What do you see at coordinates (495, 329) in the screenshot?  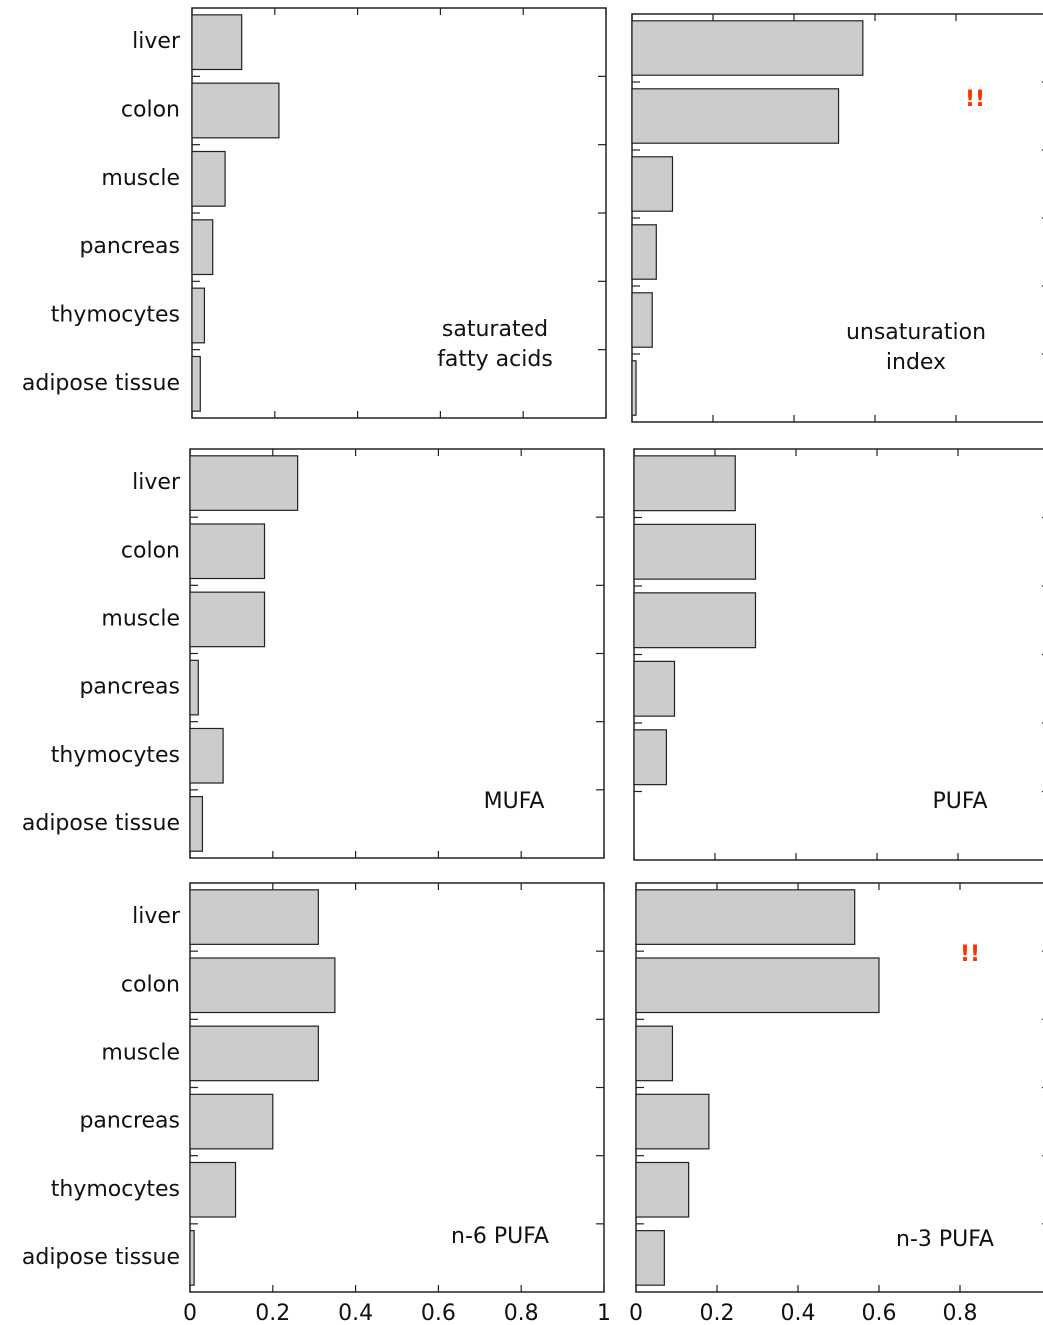 I see `panel-label: saturated` at bounding box center [495, 329].